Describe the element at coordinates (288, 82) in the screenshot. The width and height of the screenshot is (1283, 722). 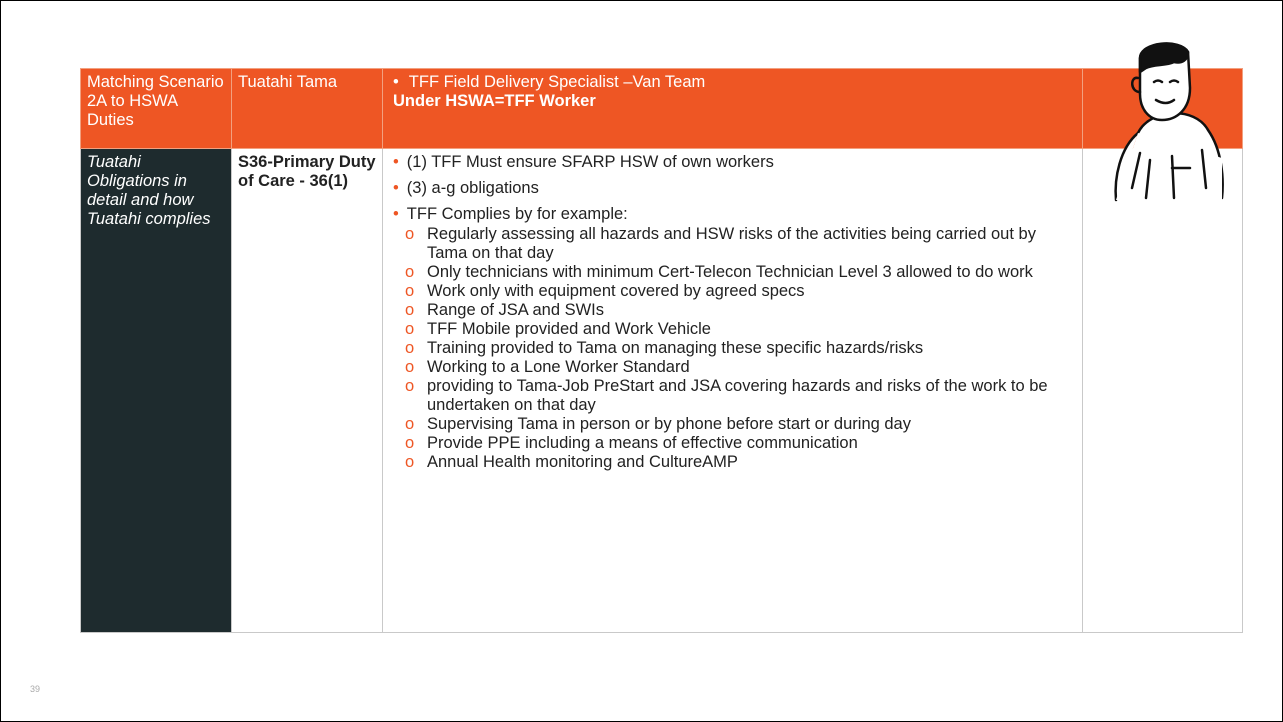
I see `party: Tuatahi Tama` at that location.